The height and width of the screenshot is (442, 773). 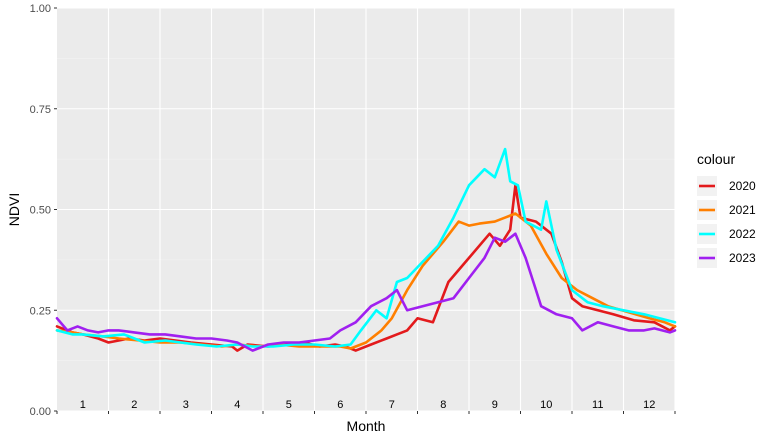 What do you see at coordinates (237, 405) in the screenshot?
I see `month-label: 4` at bounding box center [237, 405].